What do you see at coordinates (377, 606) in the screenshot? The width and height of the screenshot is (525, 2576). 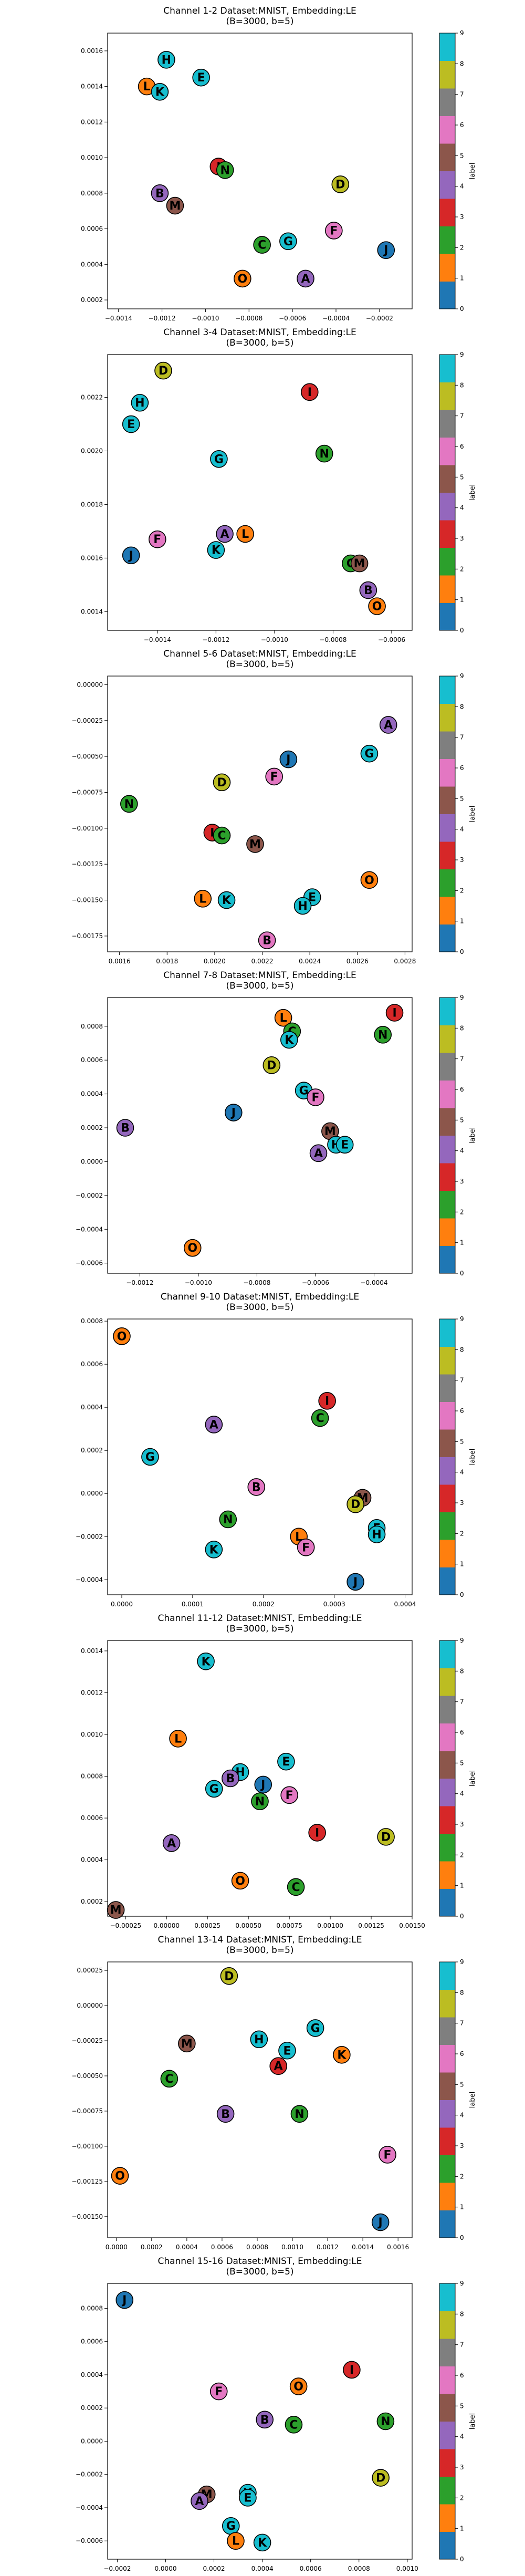 I see `data-point: O` at bounding box center [377, 606].